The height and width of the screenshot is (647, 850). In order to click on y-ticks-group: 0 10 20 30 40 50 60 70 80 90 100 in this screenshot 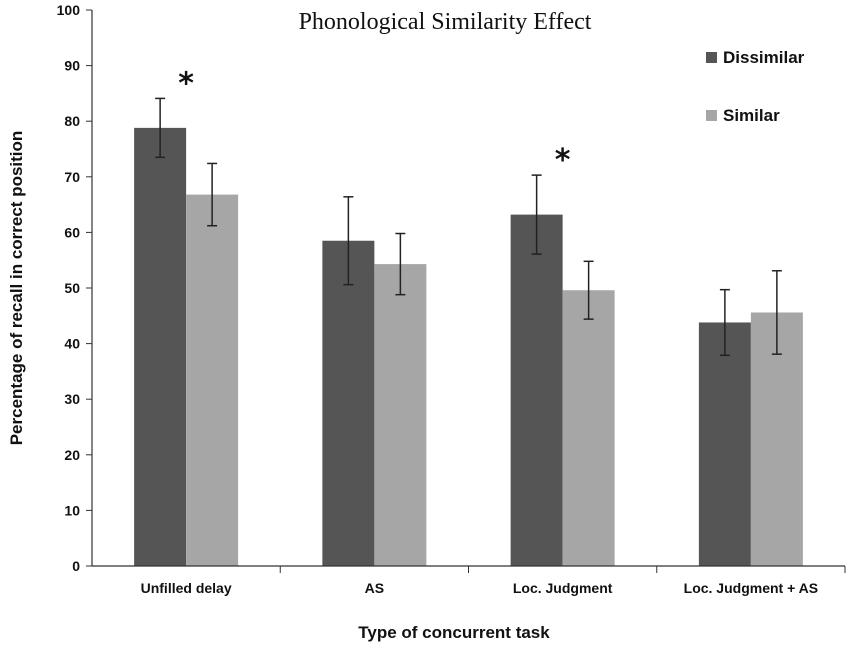, I will do `click(74, 288)`.